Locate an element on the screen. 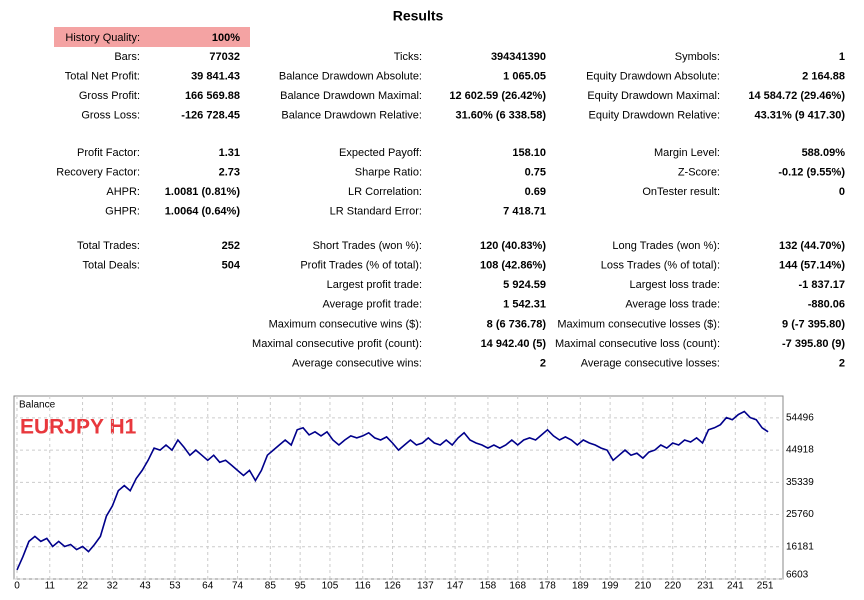  y-tick-label: 35339 is located at coordinates (800, 482).